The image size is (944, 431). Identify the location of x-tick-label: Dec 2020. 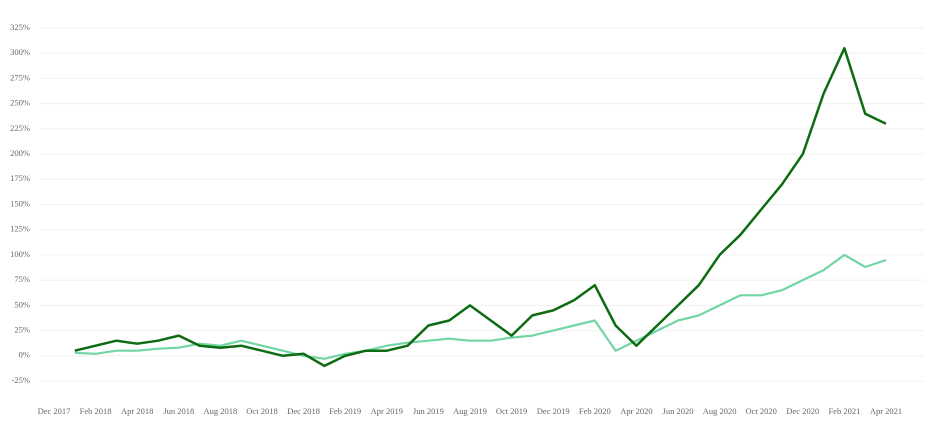
(802, 411).